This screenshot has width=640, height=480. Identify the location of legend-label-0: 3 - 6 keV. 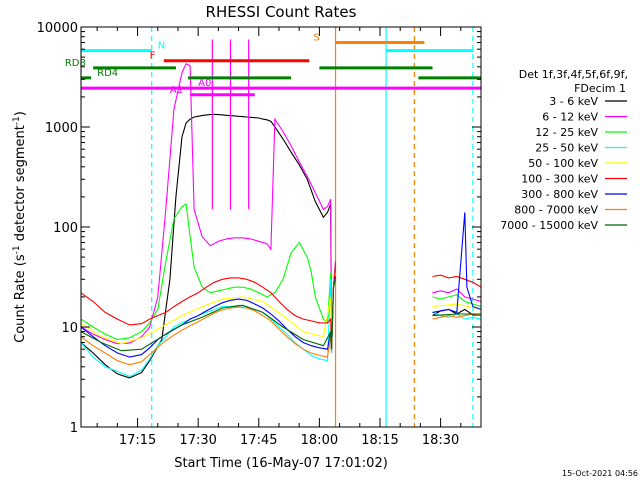
(573, 101).